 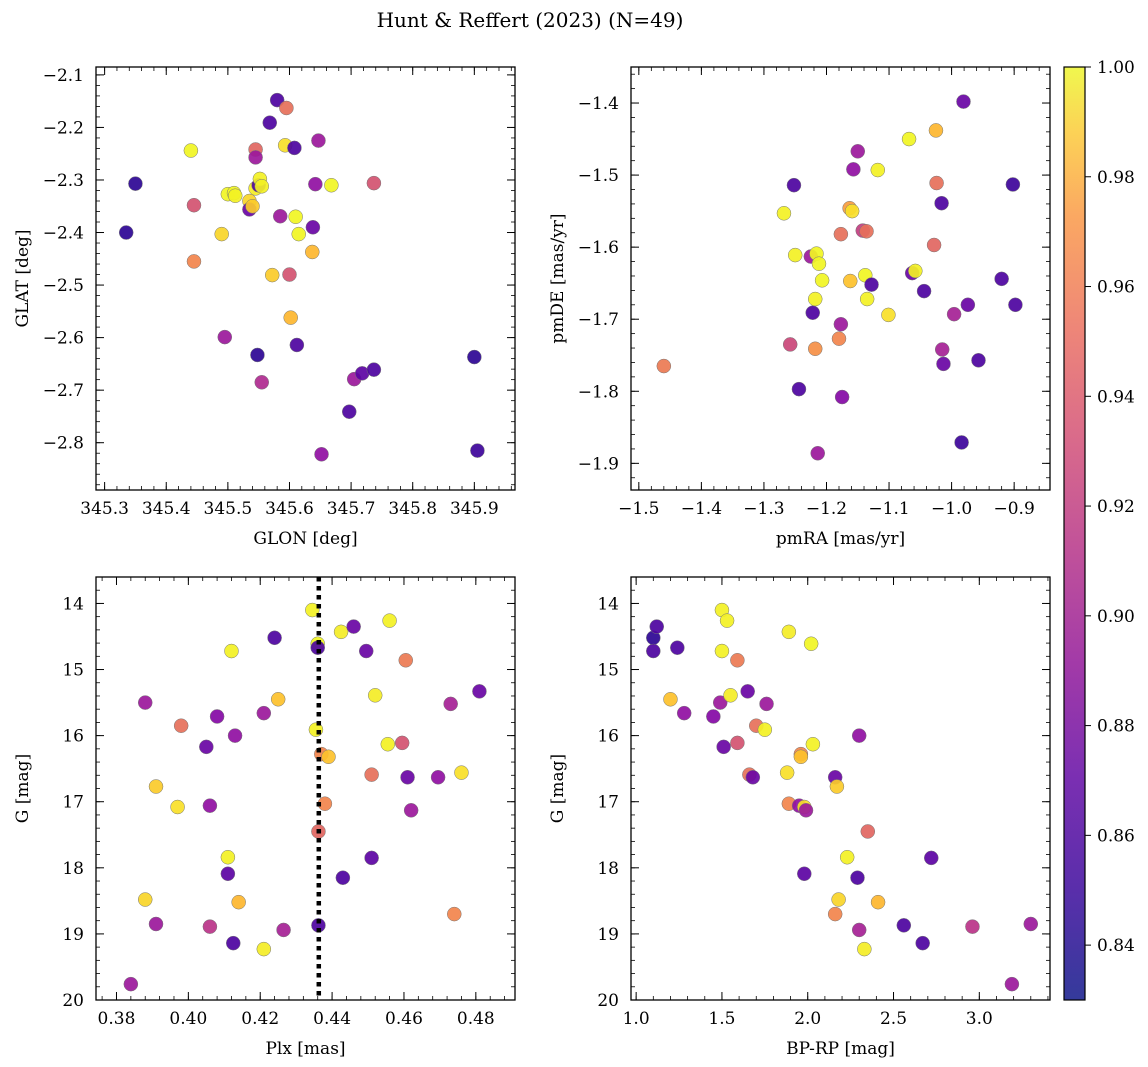 I want to click on colorbar: 0.84 0.86 0.88 0.90 0.92 0.94 0.96 0.98 1.00, so click(x=1099, y=529).